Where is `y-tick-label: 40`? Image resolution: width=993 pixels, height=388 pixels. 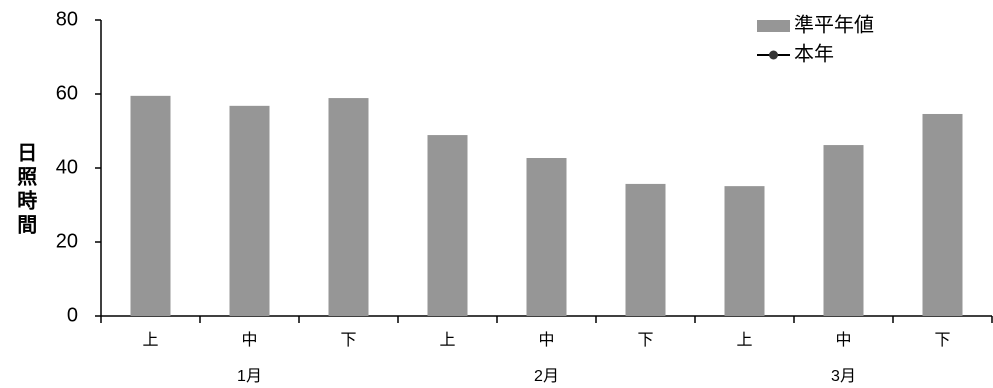
y-tick-label: 40 is located at coordinates (67, 167).